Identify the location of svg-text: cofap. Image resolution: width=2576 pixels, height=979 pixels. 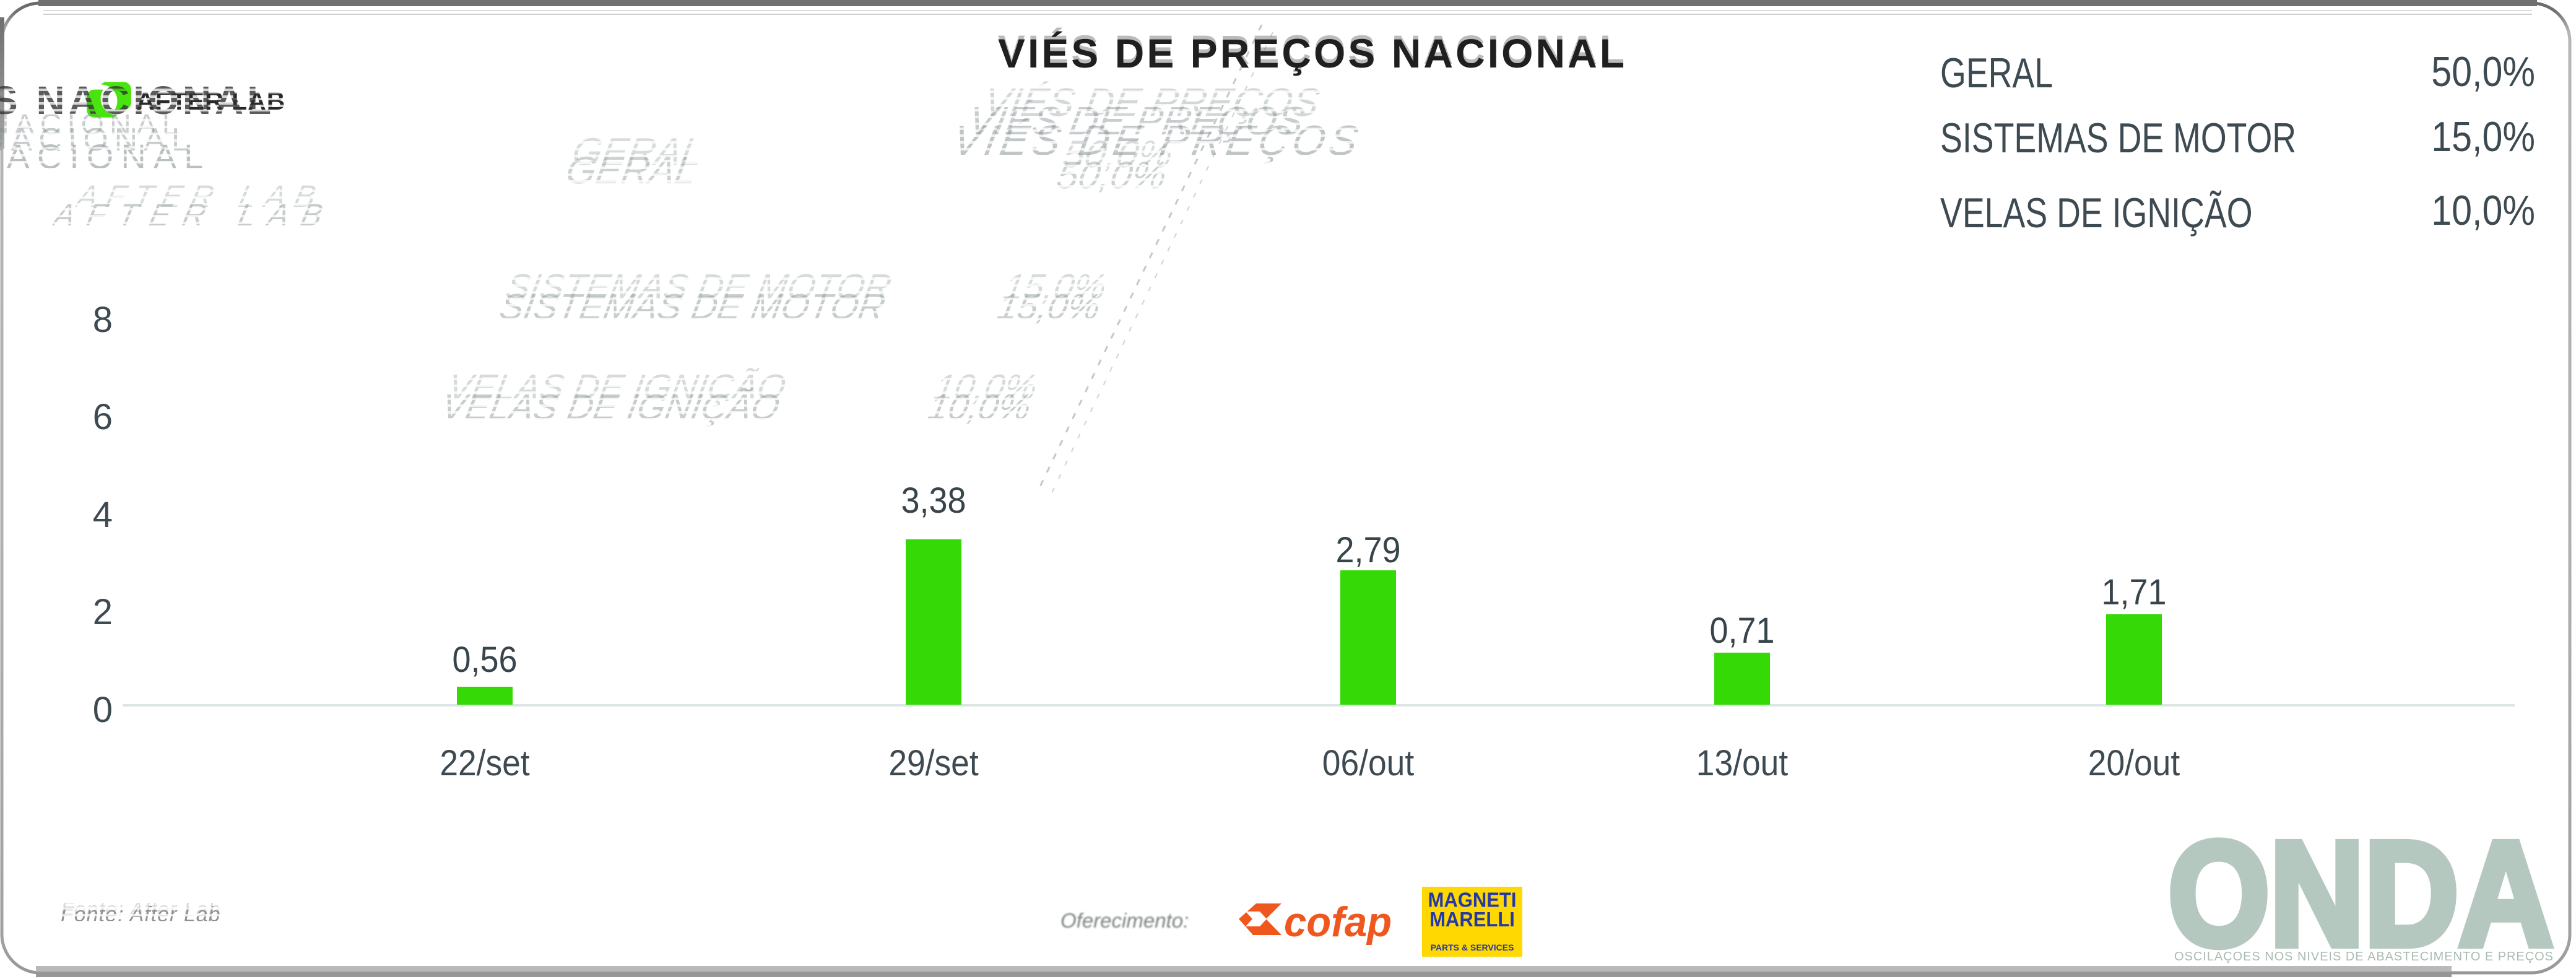
(1338, 924).